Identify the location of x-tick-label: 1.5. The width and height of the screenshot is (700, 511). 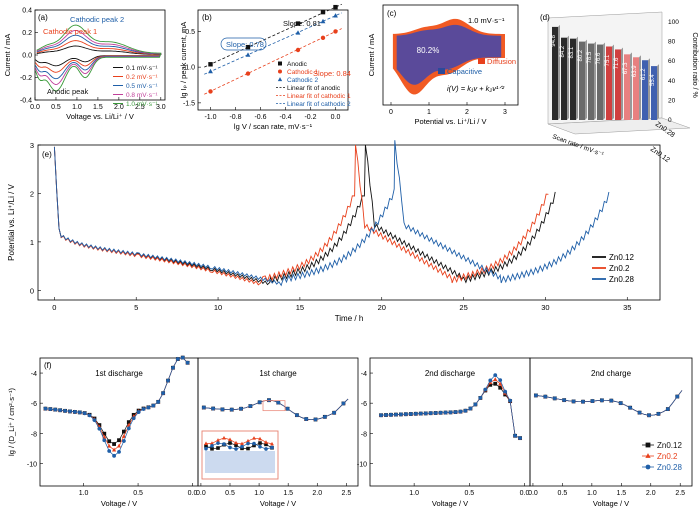
(621, 493).